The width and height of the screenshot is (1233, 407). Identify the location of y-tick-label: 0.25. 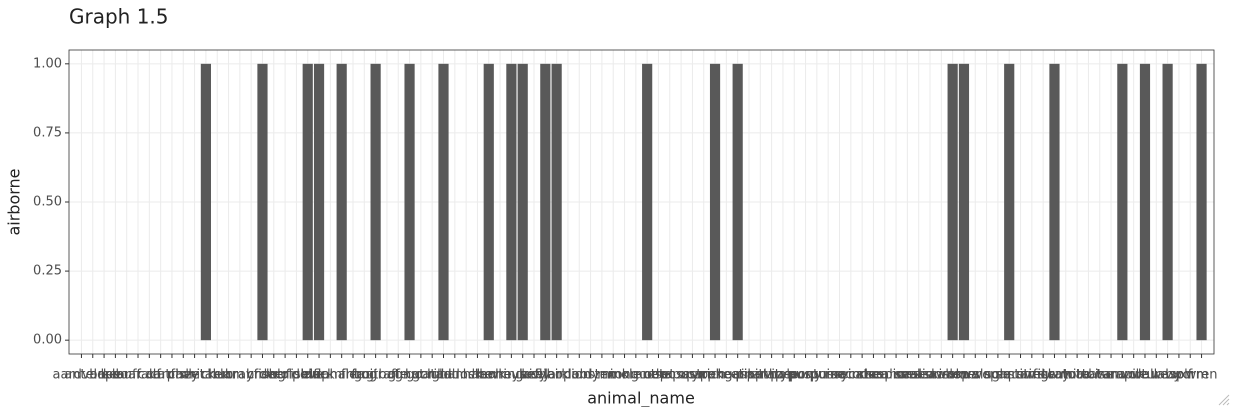
(47, 271).